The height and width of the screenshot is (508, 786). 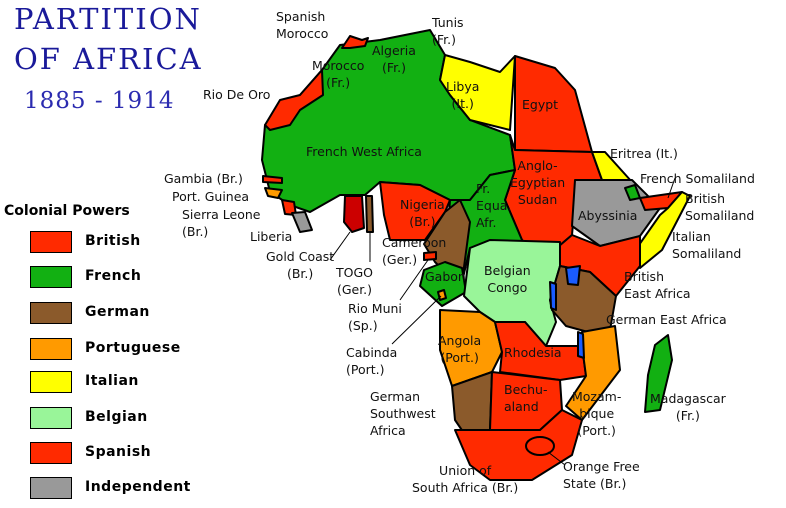 I want to click on label-cameroon: Cameroon (Ger.), so click(x=414, y=251).